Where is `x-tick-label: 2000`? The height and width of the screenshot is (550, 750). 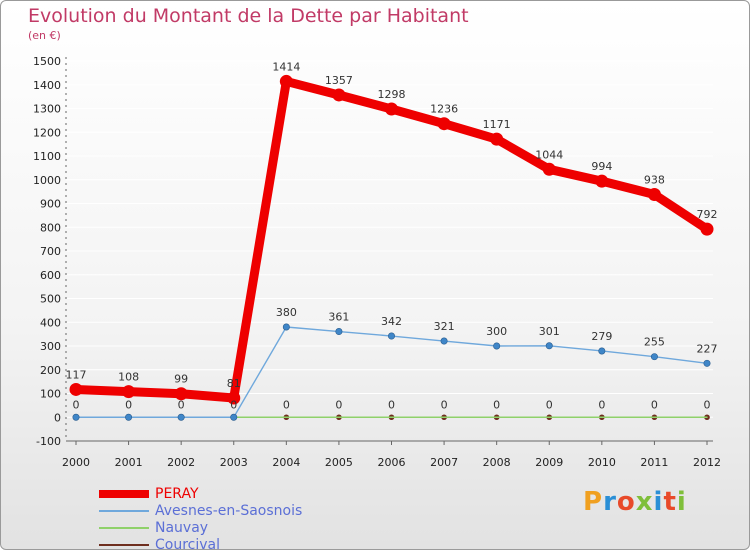
x-tick-label: 2000 is located at coordinates (76, 462).